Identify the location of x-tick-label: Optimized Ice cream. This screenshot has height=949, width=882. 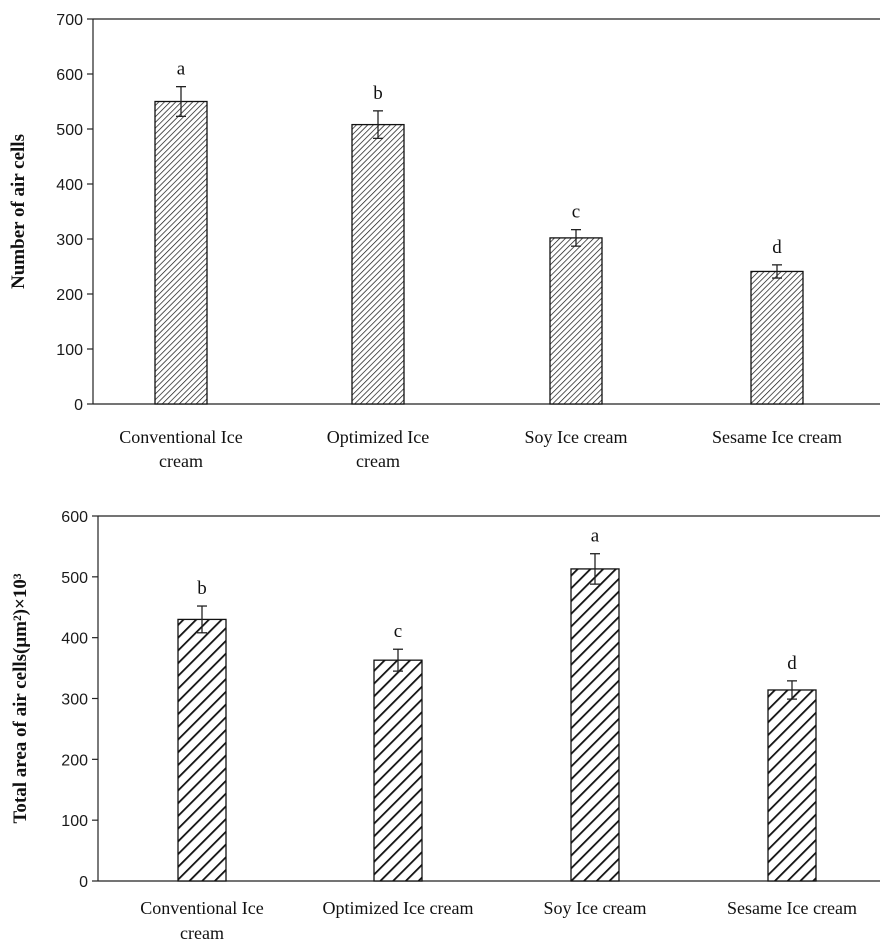
(398, 908).